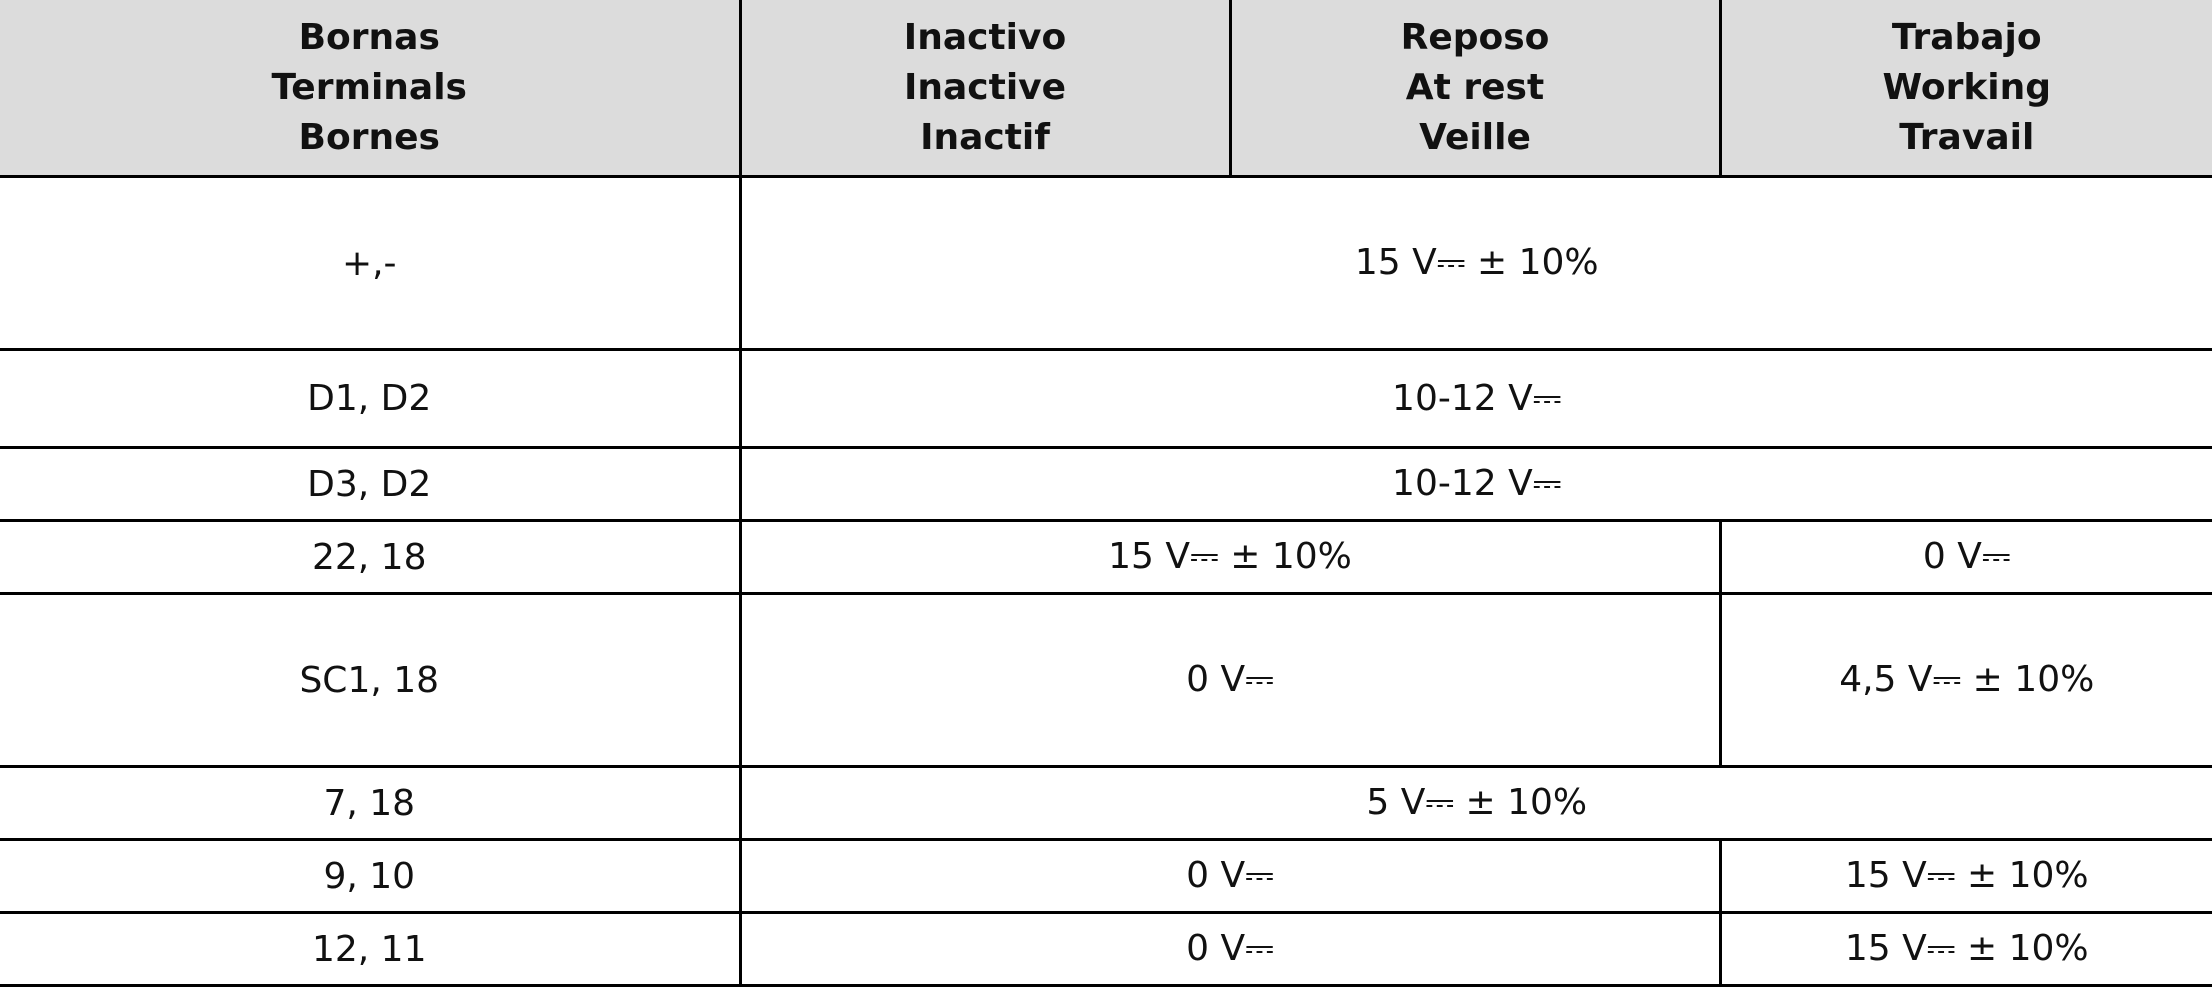 The width and height of the screenshot is (2212, 1004). I want to click on header-inactive: Inactivo Inactive Inactif, so click(984, 88).